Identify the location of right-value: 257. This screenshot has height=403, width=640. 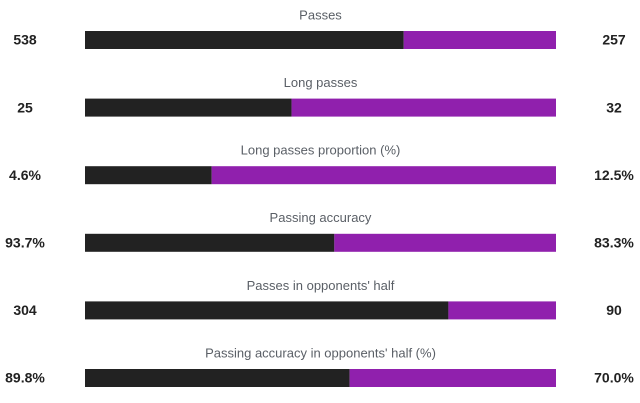
(614, 40).